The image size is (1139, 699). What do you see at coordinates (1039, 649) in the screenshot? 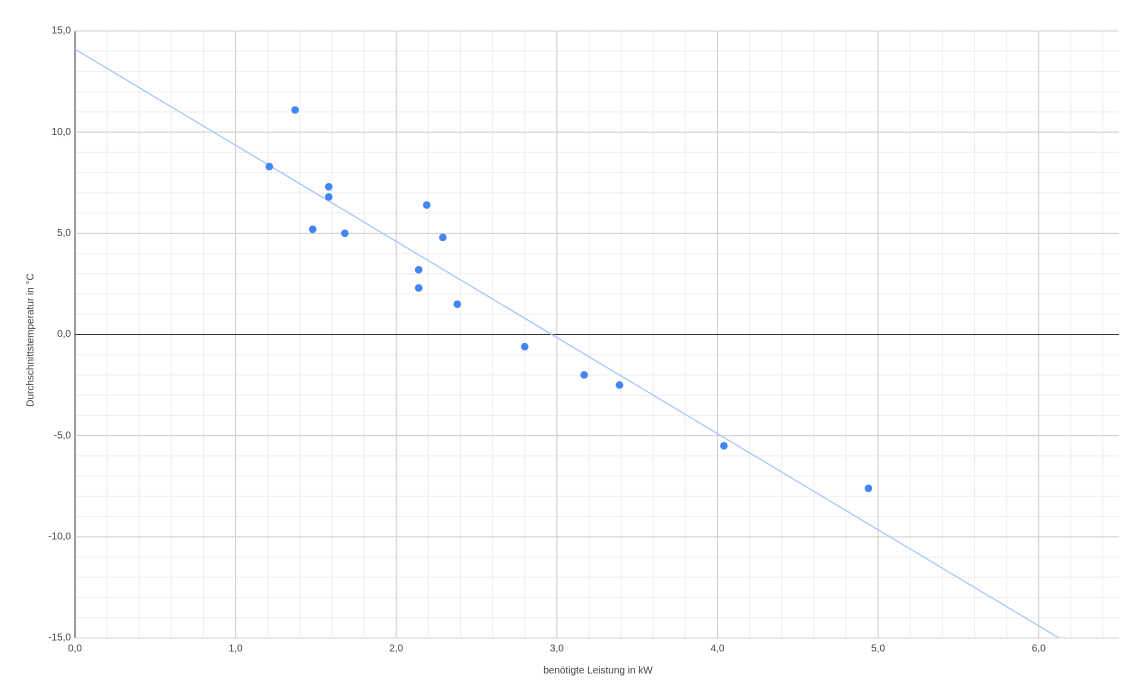
I see `x-tick-label: 6,0` at bounding box center [1039, 649].